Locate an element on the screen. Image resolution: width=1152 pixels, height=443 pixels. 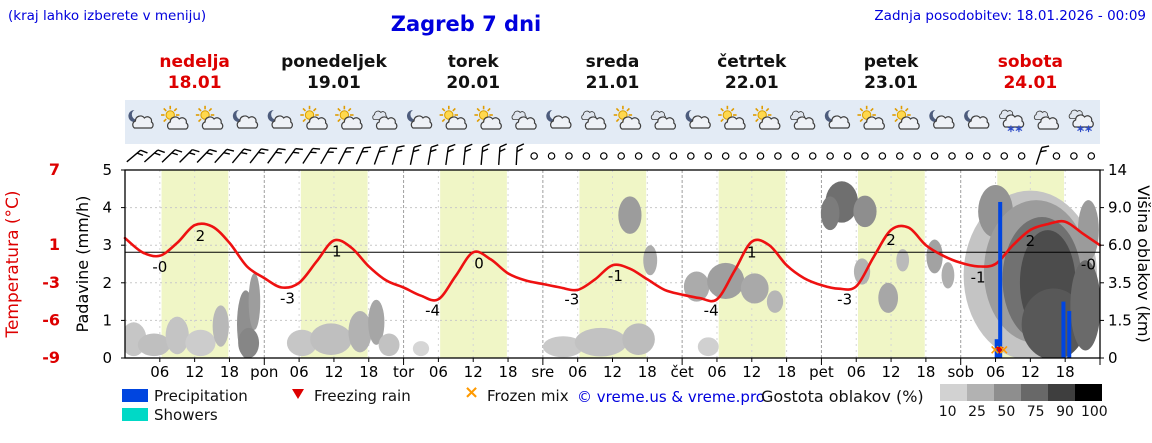
day-header: sobota 24.01 is located at coordinates (1030, 73).